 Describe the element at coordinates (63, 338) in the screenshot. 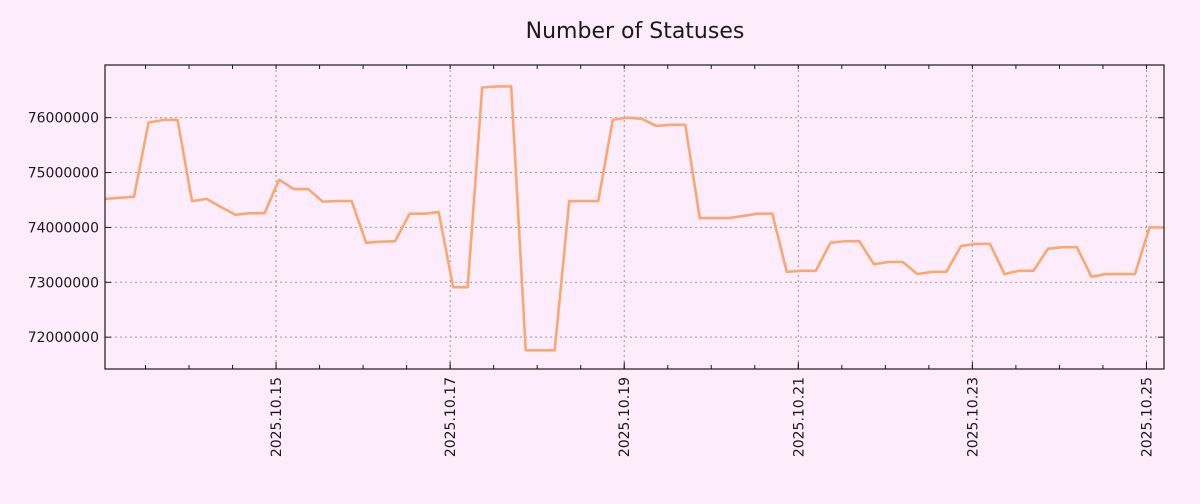

I see `y-tick-label: 72000000` at that location.